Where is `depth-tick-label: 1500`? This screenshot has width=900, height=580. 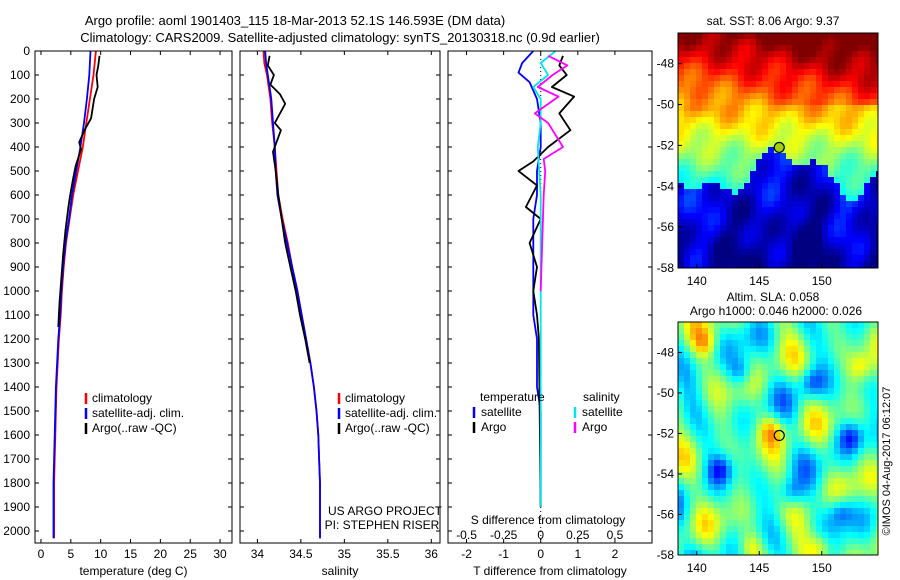
depth-tick-label: 1500 is located at coordinates (16, 411).